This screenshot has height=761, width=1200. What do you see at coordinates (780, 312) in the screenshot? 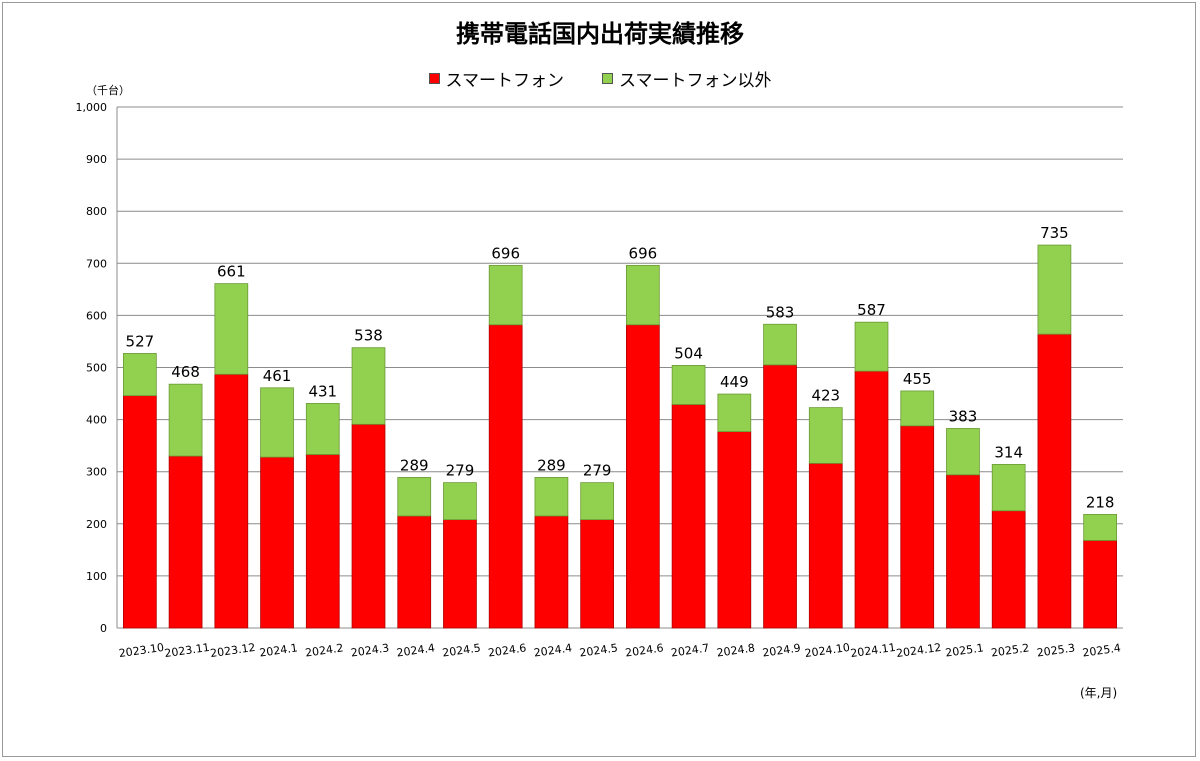
I see `data-label-total: 583` at bounding box center [780, 312].